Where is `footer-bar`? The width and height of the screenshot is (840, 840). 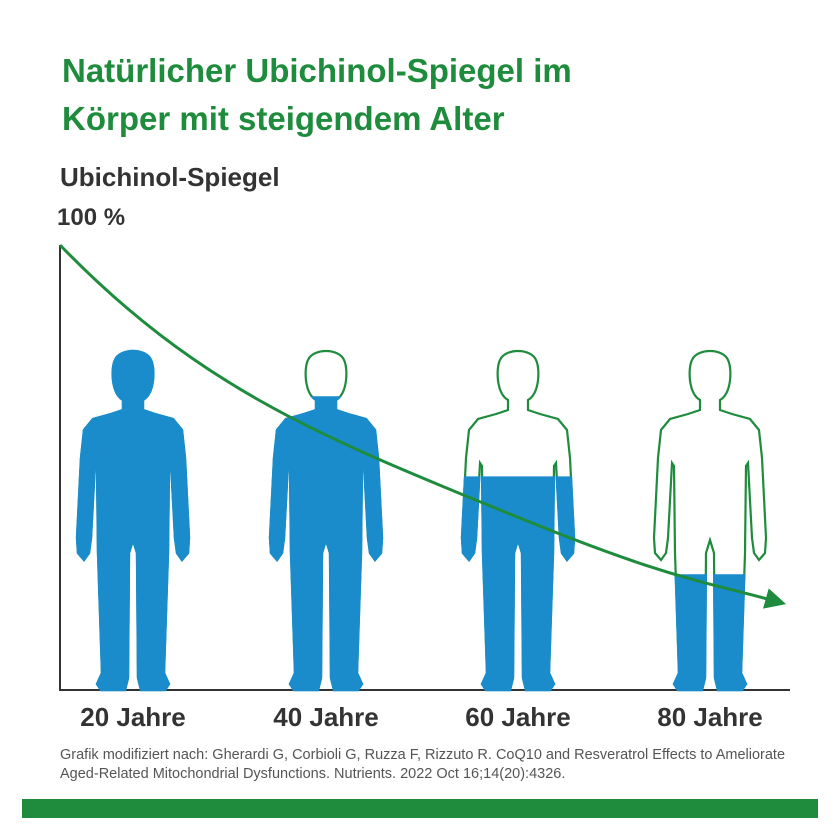
footer-bar is located at coordinates (420, 808).